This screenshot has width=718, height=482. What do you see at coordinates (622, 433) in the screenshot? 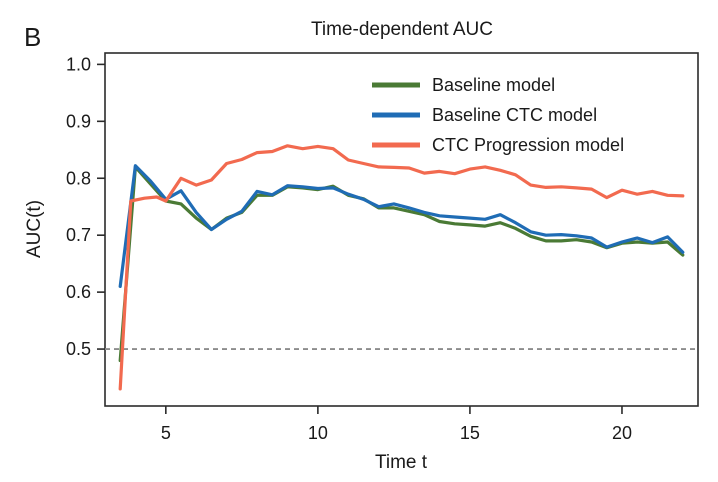
I see `x-tick-label: 20` at bounding box center [622, 433].